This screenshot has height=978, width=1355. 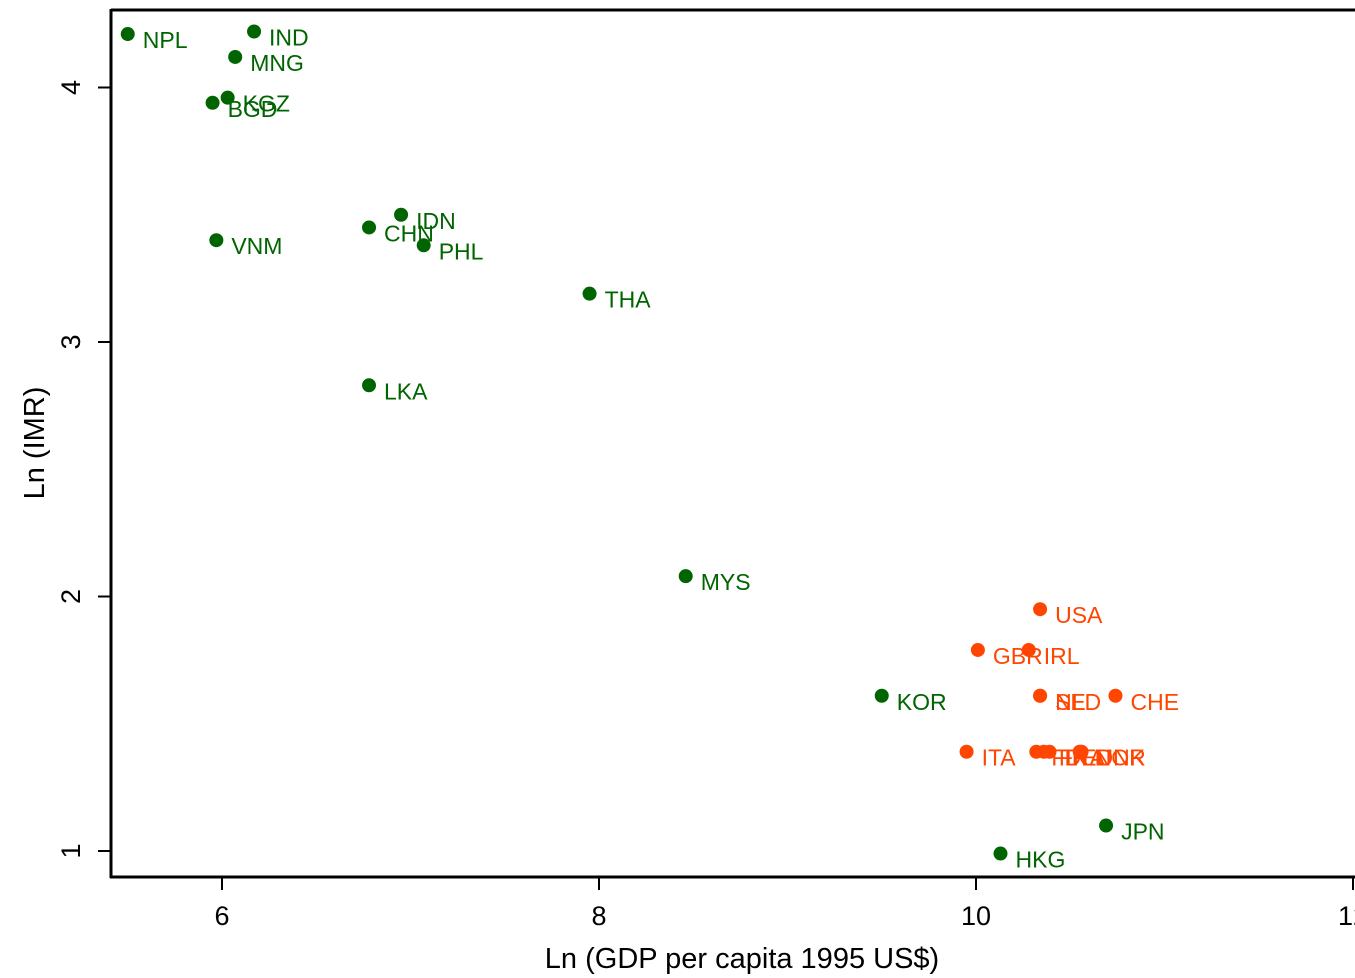 I want to click on point-label: KGZ, so click(x=266, y=104).